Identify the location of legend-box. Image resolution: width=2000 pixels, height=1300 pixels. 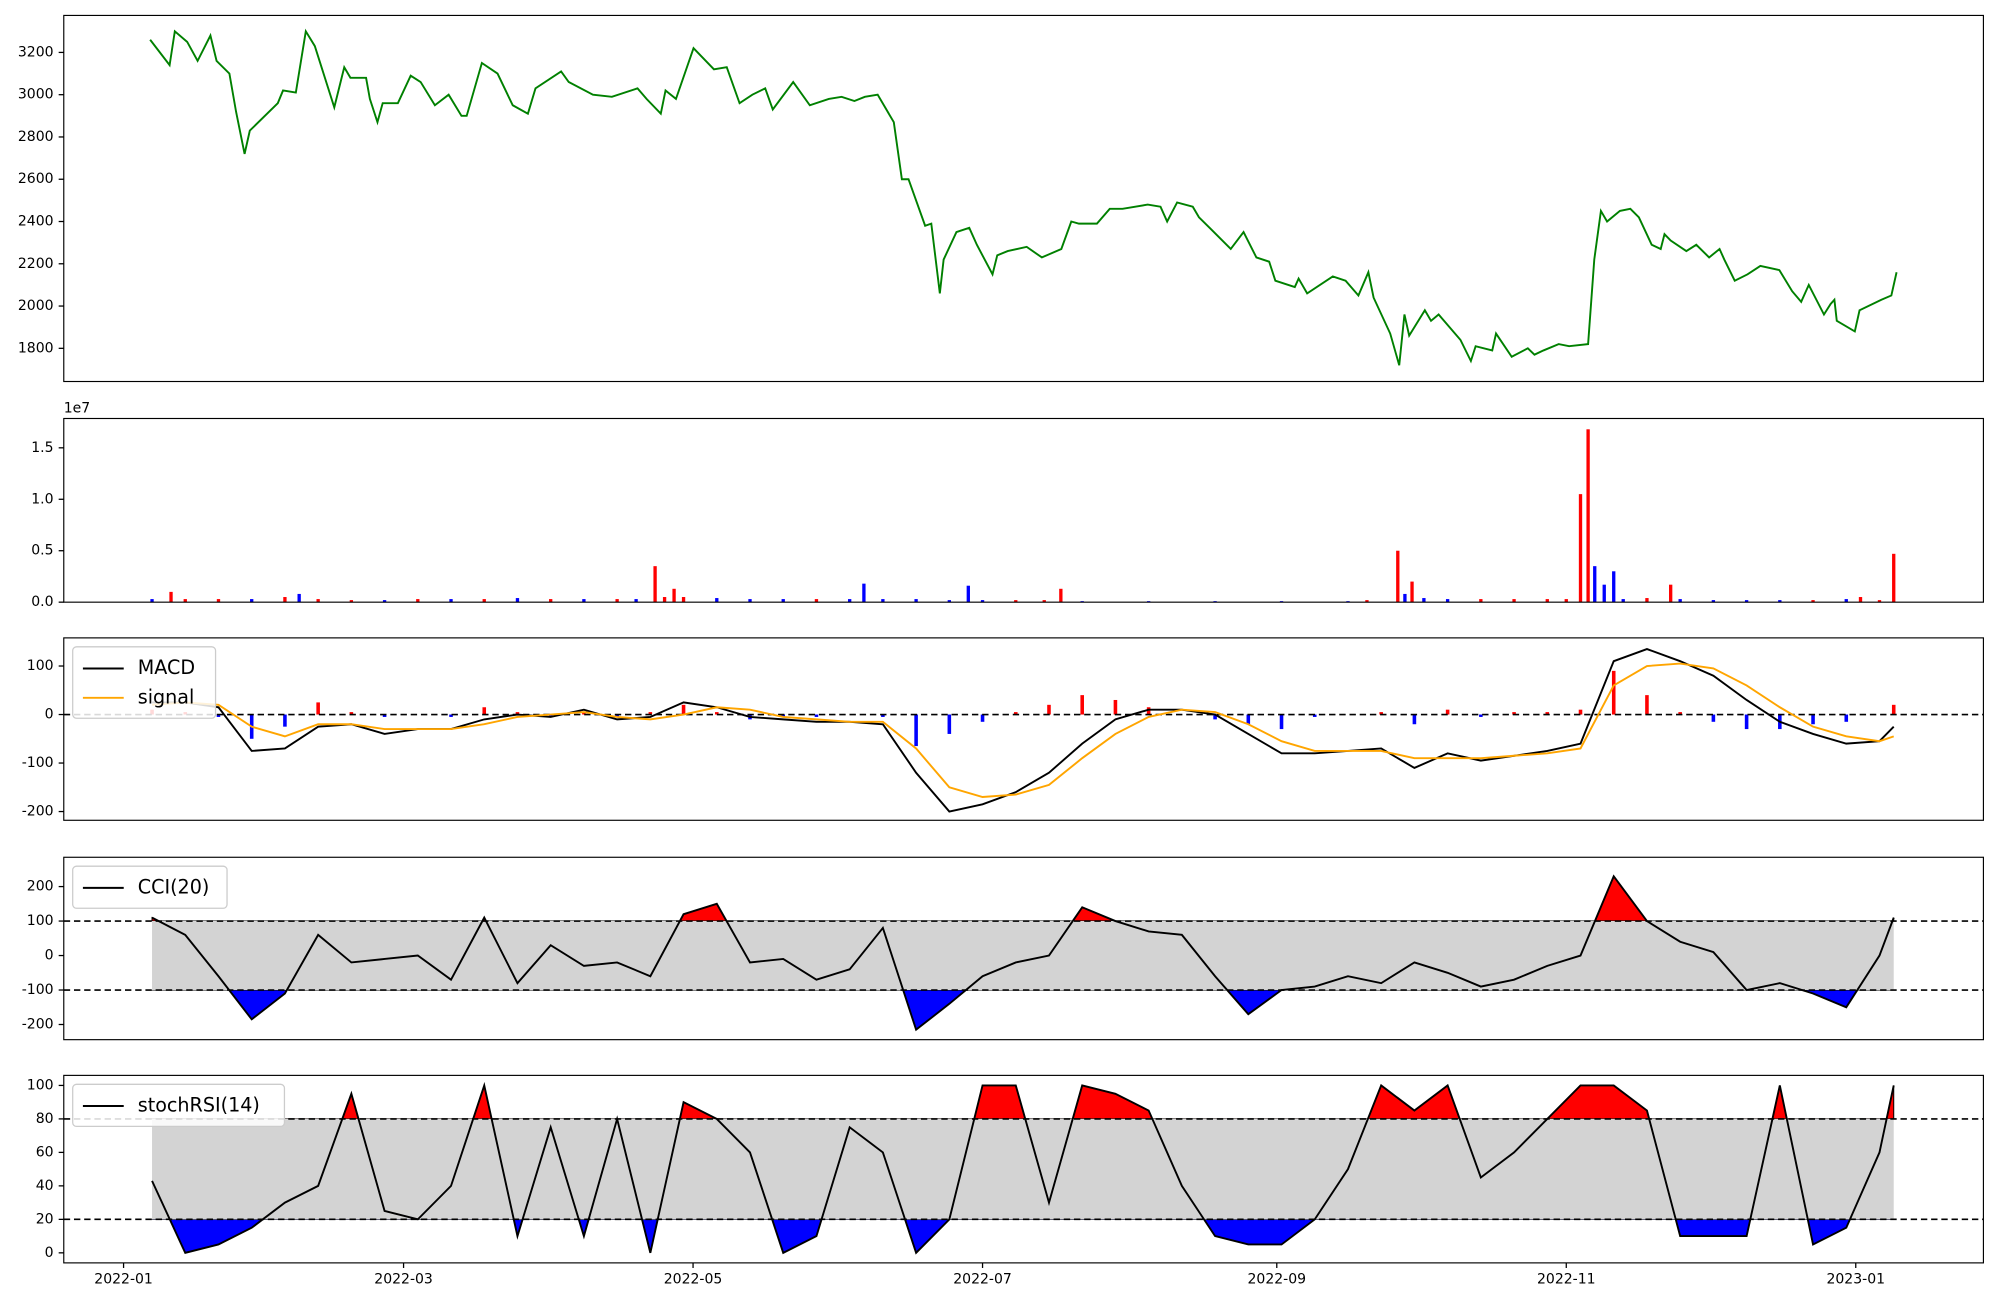
(150, 887).